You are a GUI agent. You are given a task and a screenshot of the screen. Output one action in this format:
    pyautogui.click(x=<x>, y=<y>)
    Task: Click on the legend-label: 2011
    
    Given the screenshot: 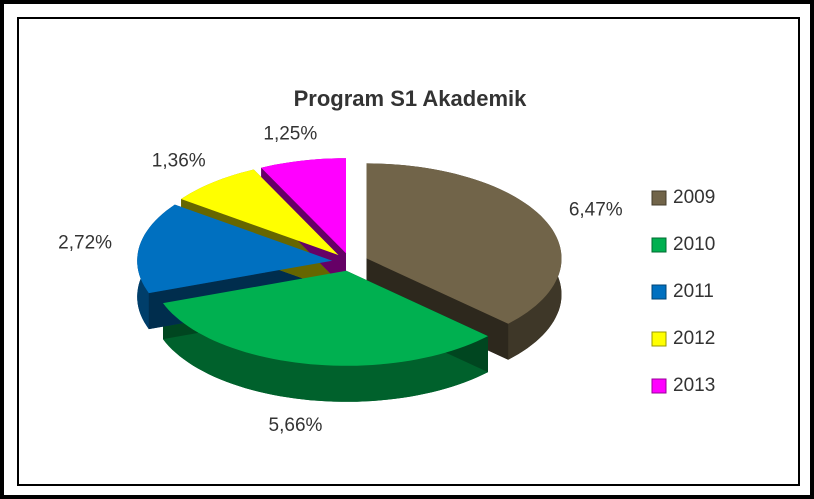 What is the action you would take?
    pyautogui.click(x=693, y=291)
    